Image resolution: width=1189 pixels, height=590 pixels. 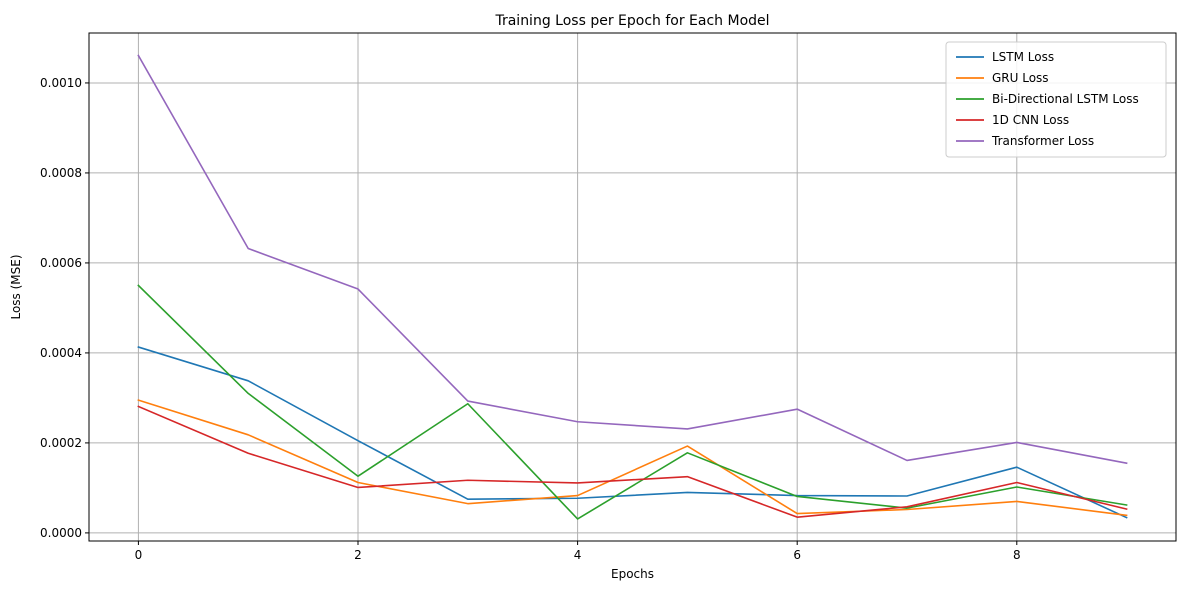 I want to click on x-tick-label: 6, so click(x=797, y=555).